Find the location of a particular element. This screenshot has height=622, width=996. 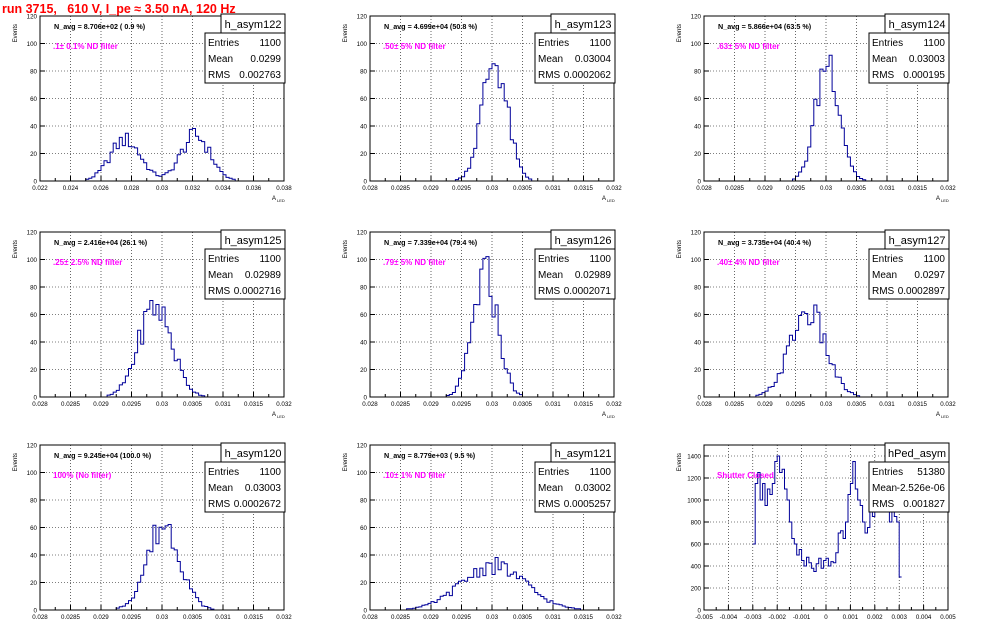

histogram-name: hPed_asym is located at coordinates (917, 454).